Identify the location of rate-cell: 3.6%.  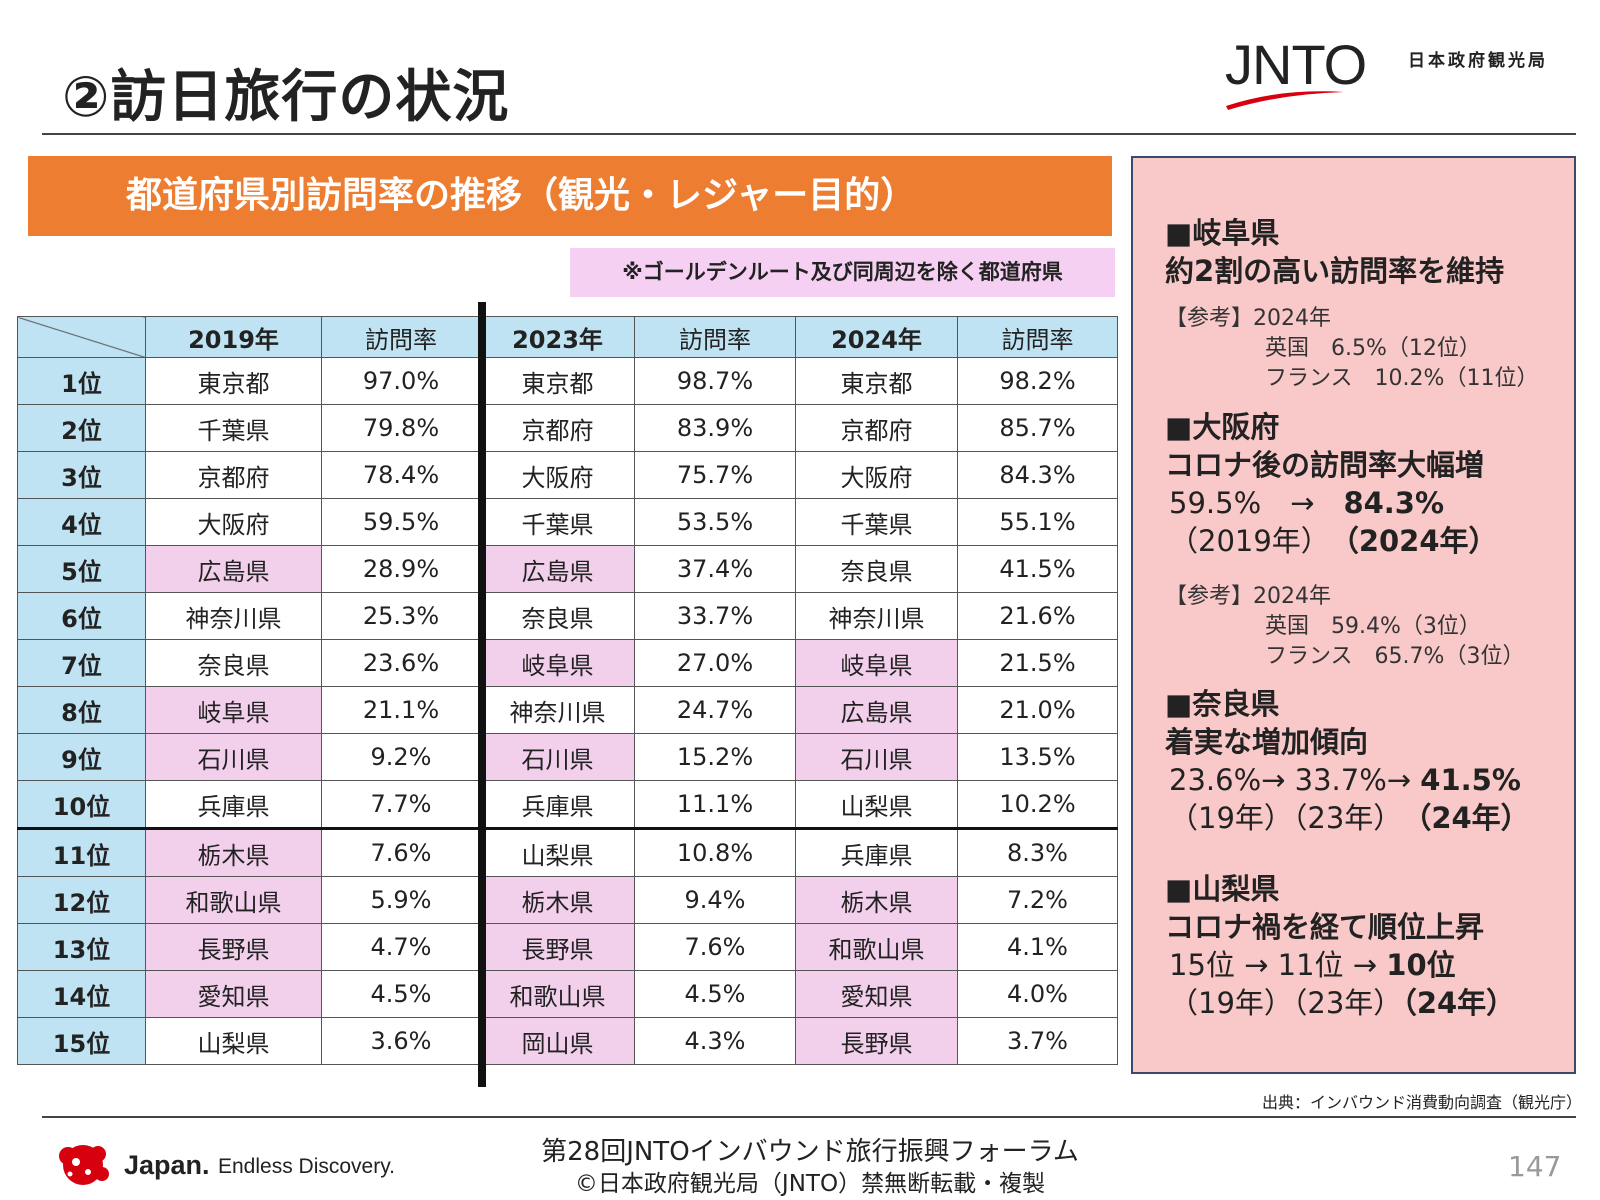
(401, 1041).